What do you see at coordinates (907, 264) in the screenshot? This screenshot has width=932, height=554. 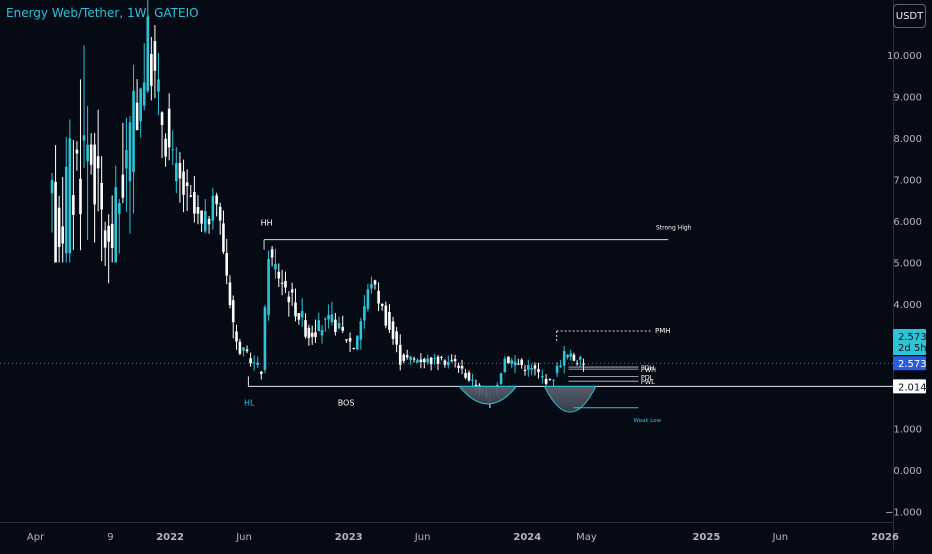 I see `y-tick-label: 5.000` at bounding box center [907, 264].